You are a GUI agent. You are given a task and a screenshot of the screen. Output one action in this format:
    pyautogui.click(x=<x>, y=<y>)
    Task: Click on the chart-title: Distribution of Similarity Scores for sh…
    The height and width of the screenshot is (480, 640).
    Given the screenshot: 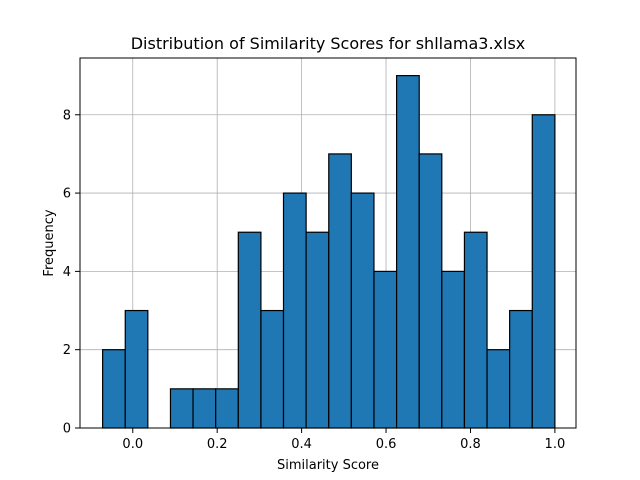 What is the action you would take?
    pyautogui.click(x=328, y=43)
    